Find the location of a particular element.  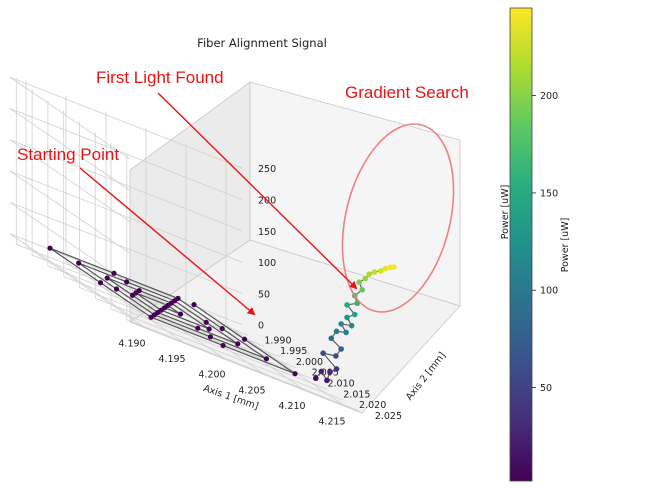

starting-point-label: Starting Point is located at coordinates (68, 154).